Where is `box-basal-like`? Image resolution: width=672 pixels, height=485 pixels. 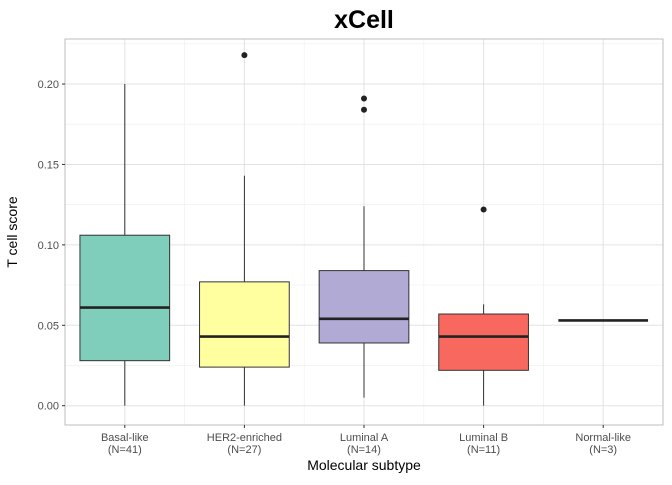 box-basal-like is located at coordinates (125, 245).